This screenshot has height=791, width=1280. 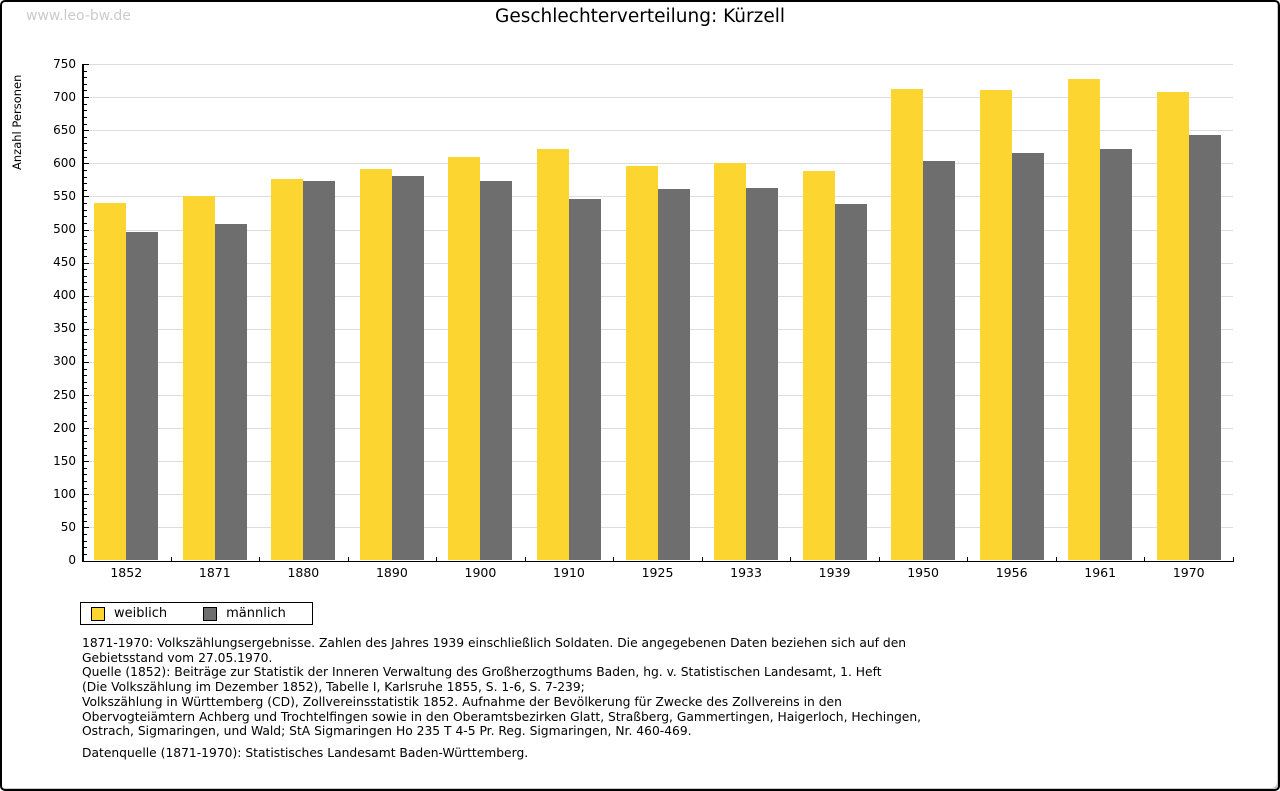 I want to click on bar-männlich-1925, so click(x=673, y=375).